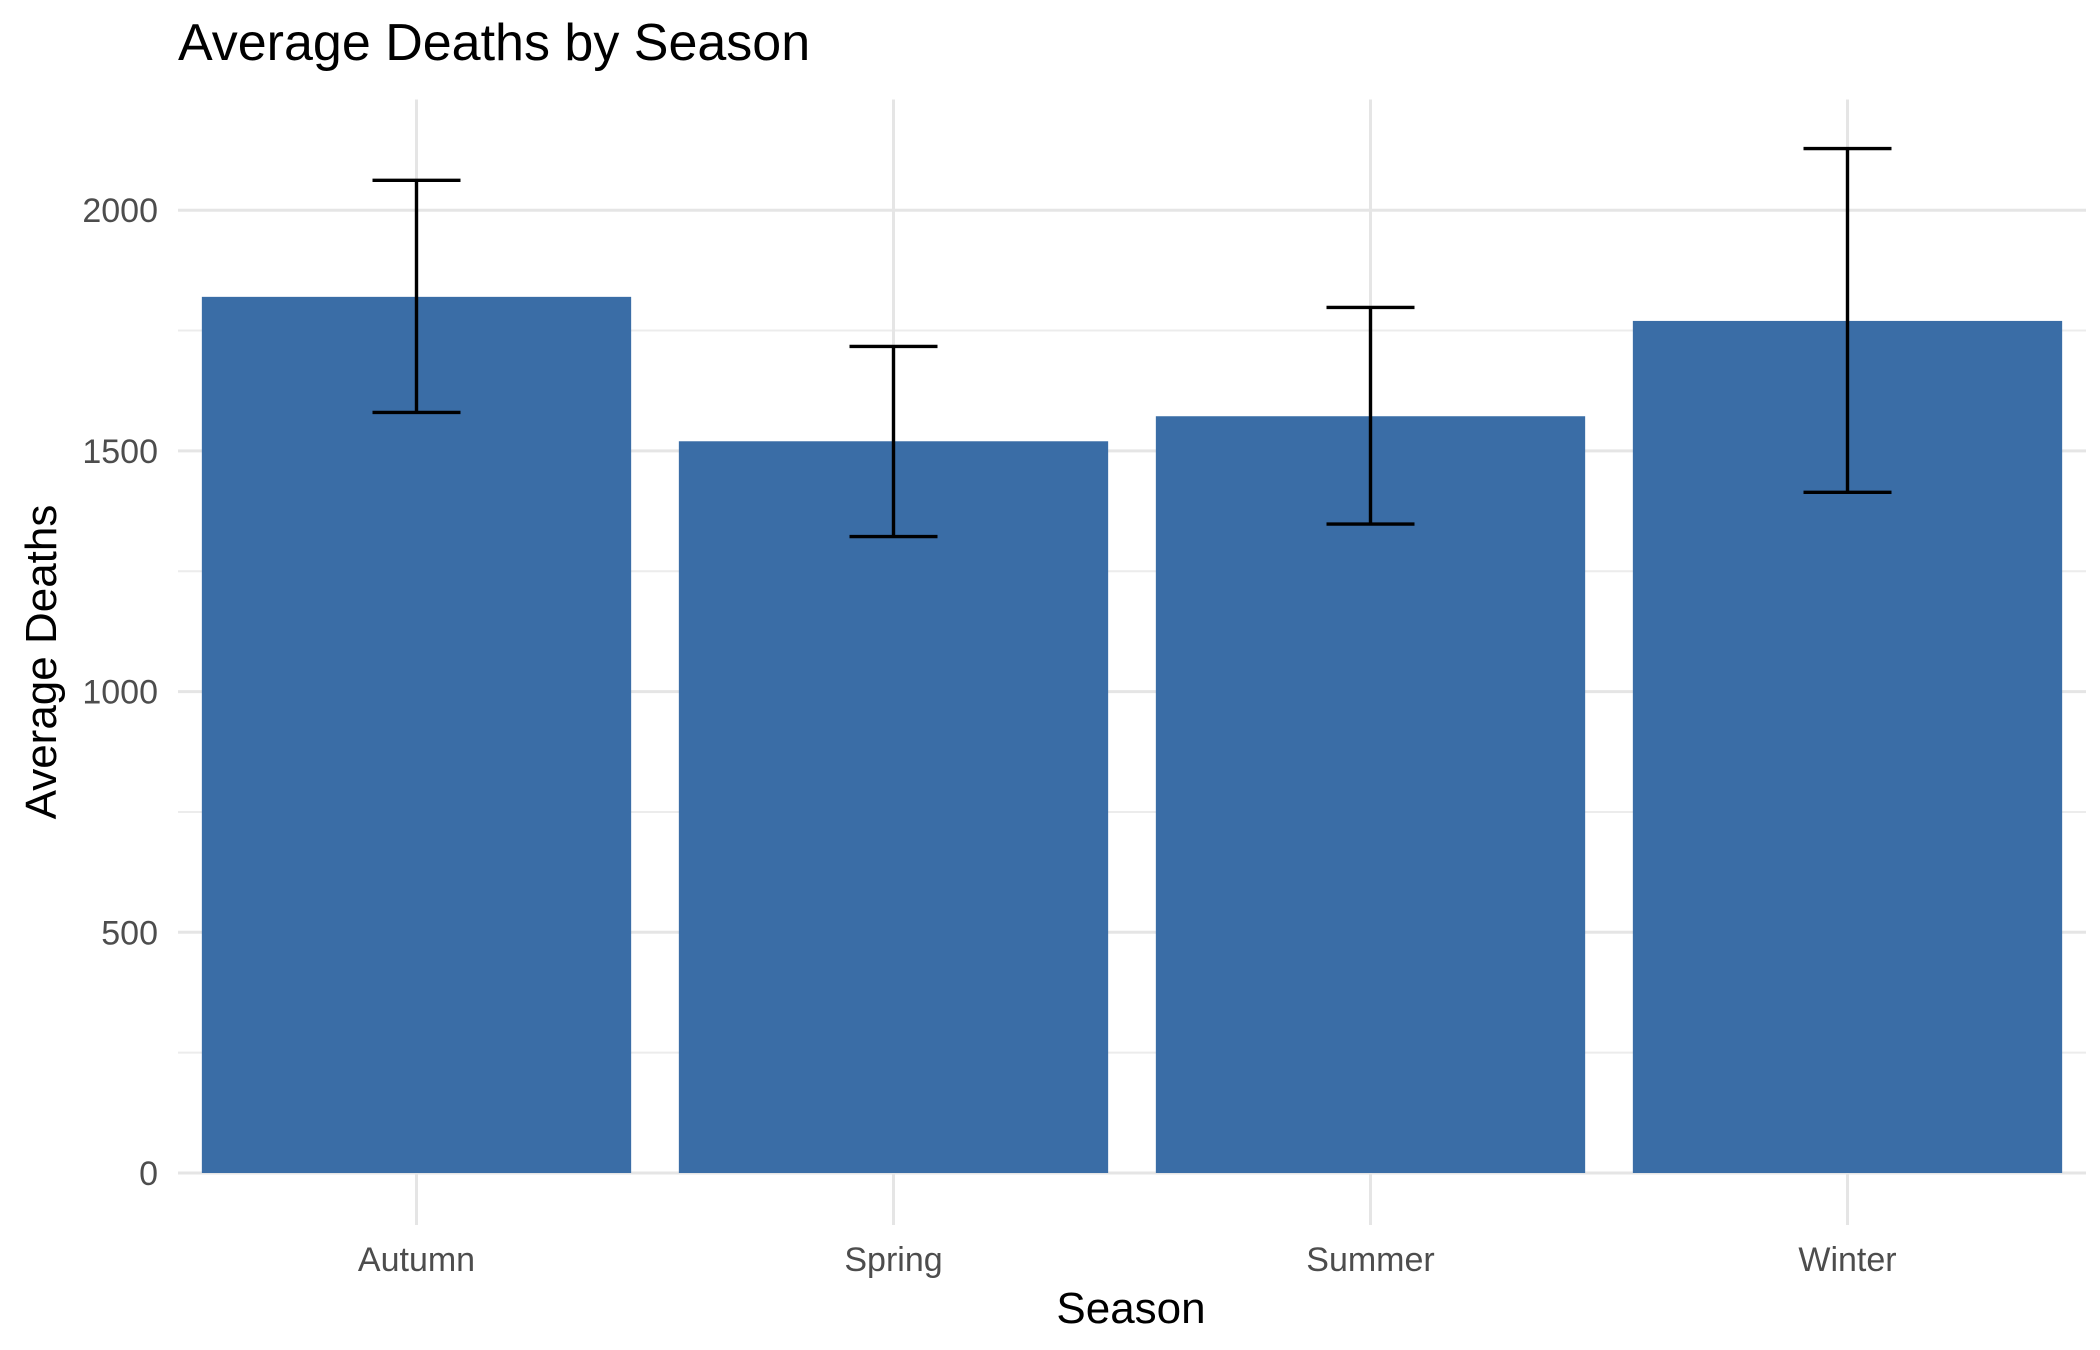 The image size is (2100, 1350). I want to click on bar-autumn, so click(416, 734).